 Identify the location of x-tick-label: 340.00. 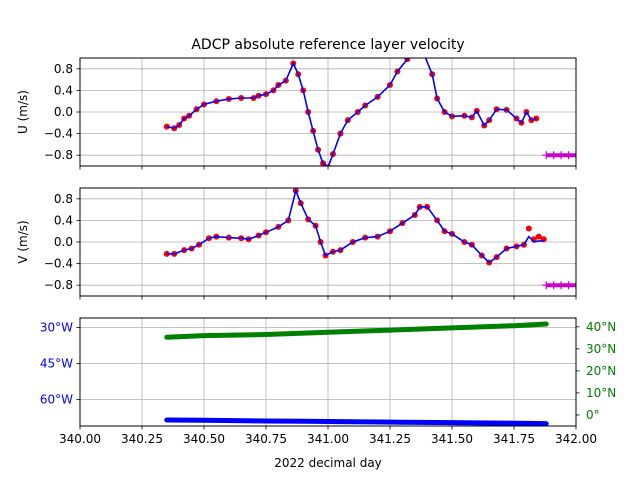
(80, 439).